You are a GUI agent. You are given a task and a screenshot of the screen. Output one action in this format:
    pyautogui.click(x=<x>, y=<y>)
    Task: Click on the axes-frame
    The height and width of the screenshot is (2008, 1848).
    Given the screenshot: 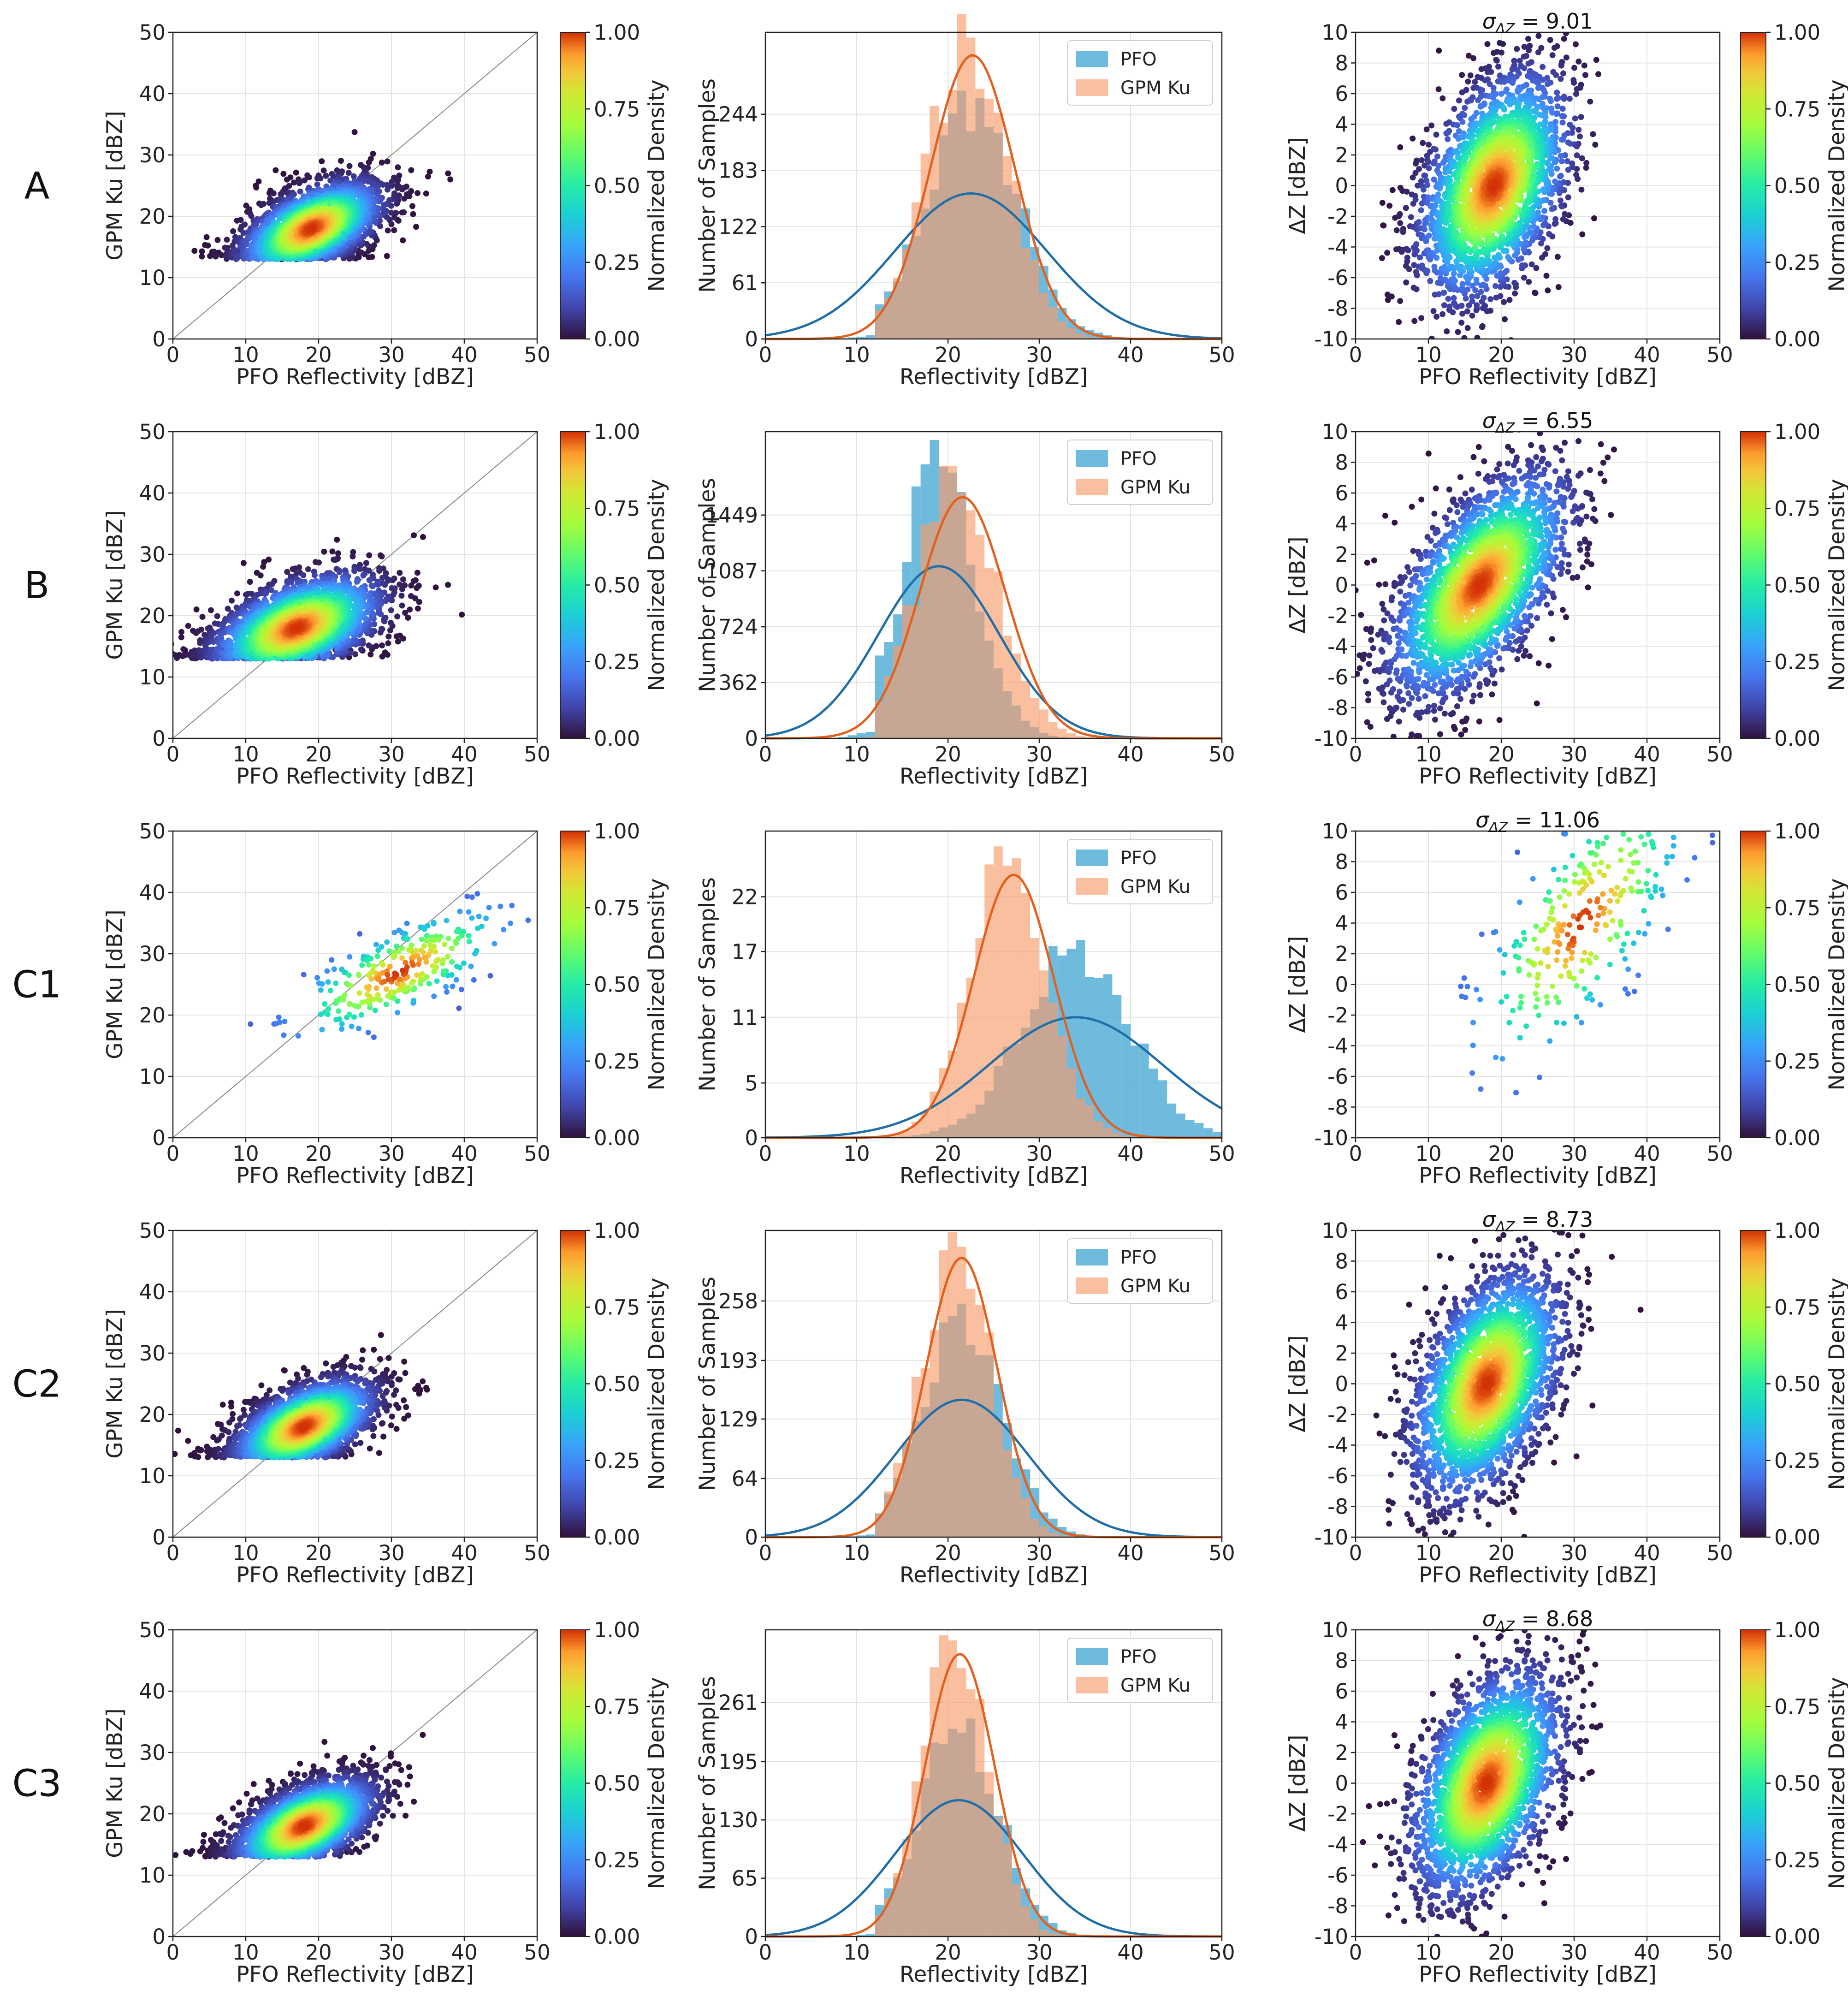 What is the action you would take?
    pyautogui.click(x=994, y=185)
    